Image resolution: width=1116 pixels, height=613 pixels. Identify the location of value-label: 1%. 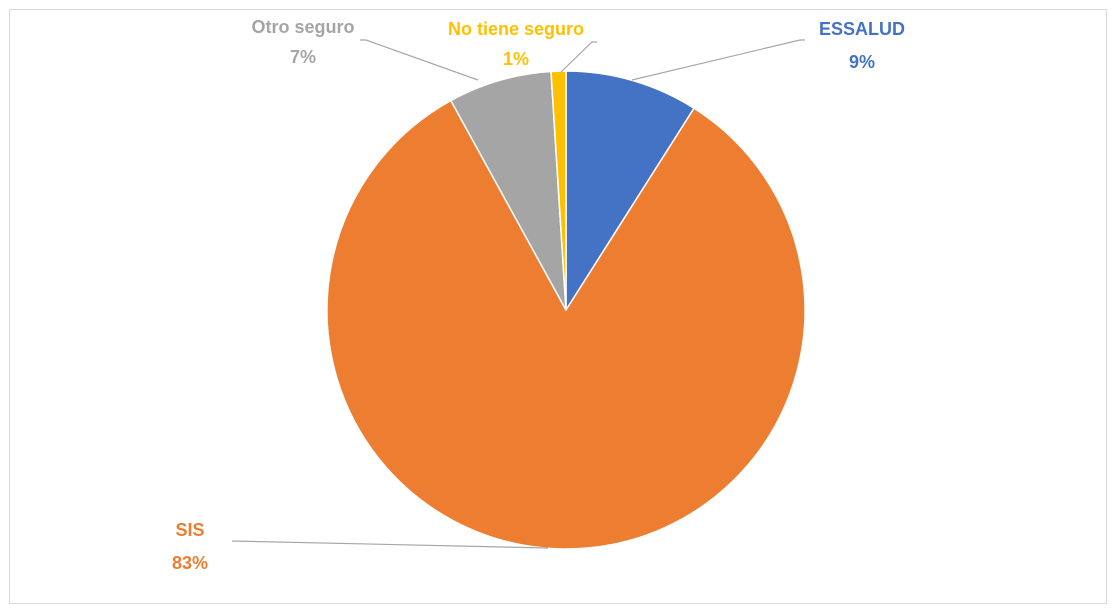
(516, 59).